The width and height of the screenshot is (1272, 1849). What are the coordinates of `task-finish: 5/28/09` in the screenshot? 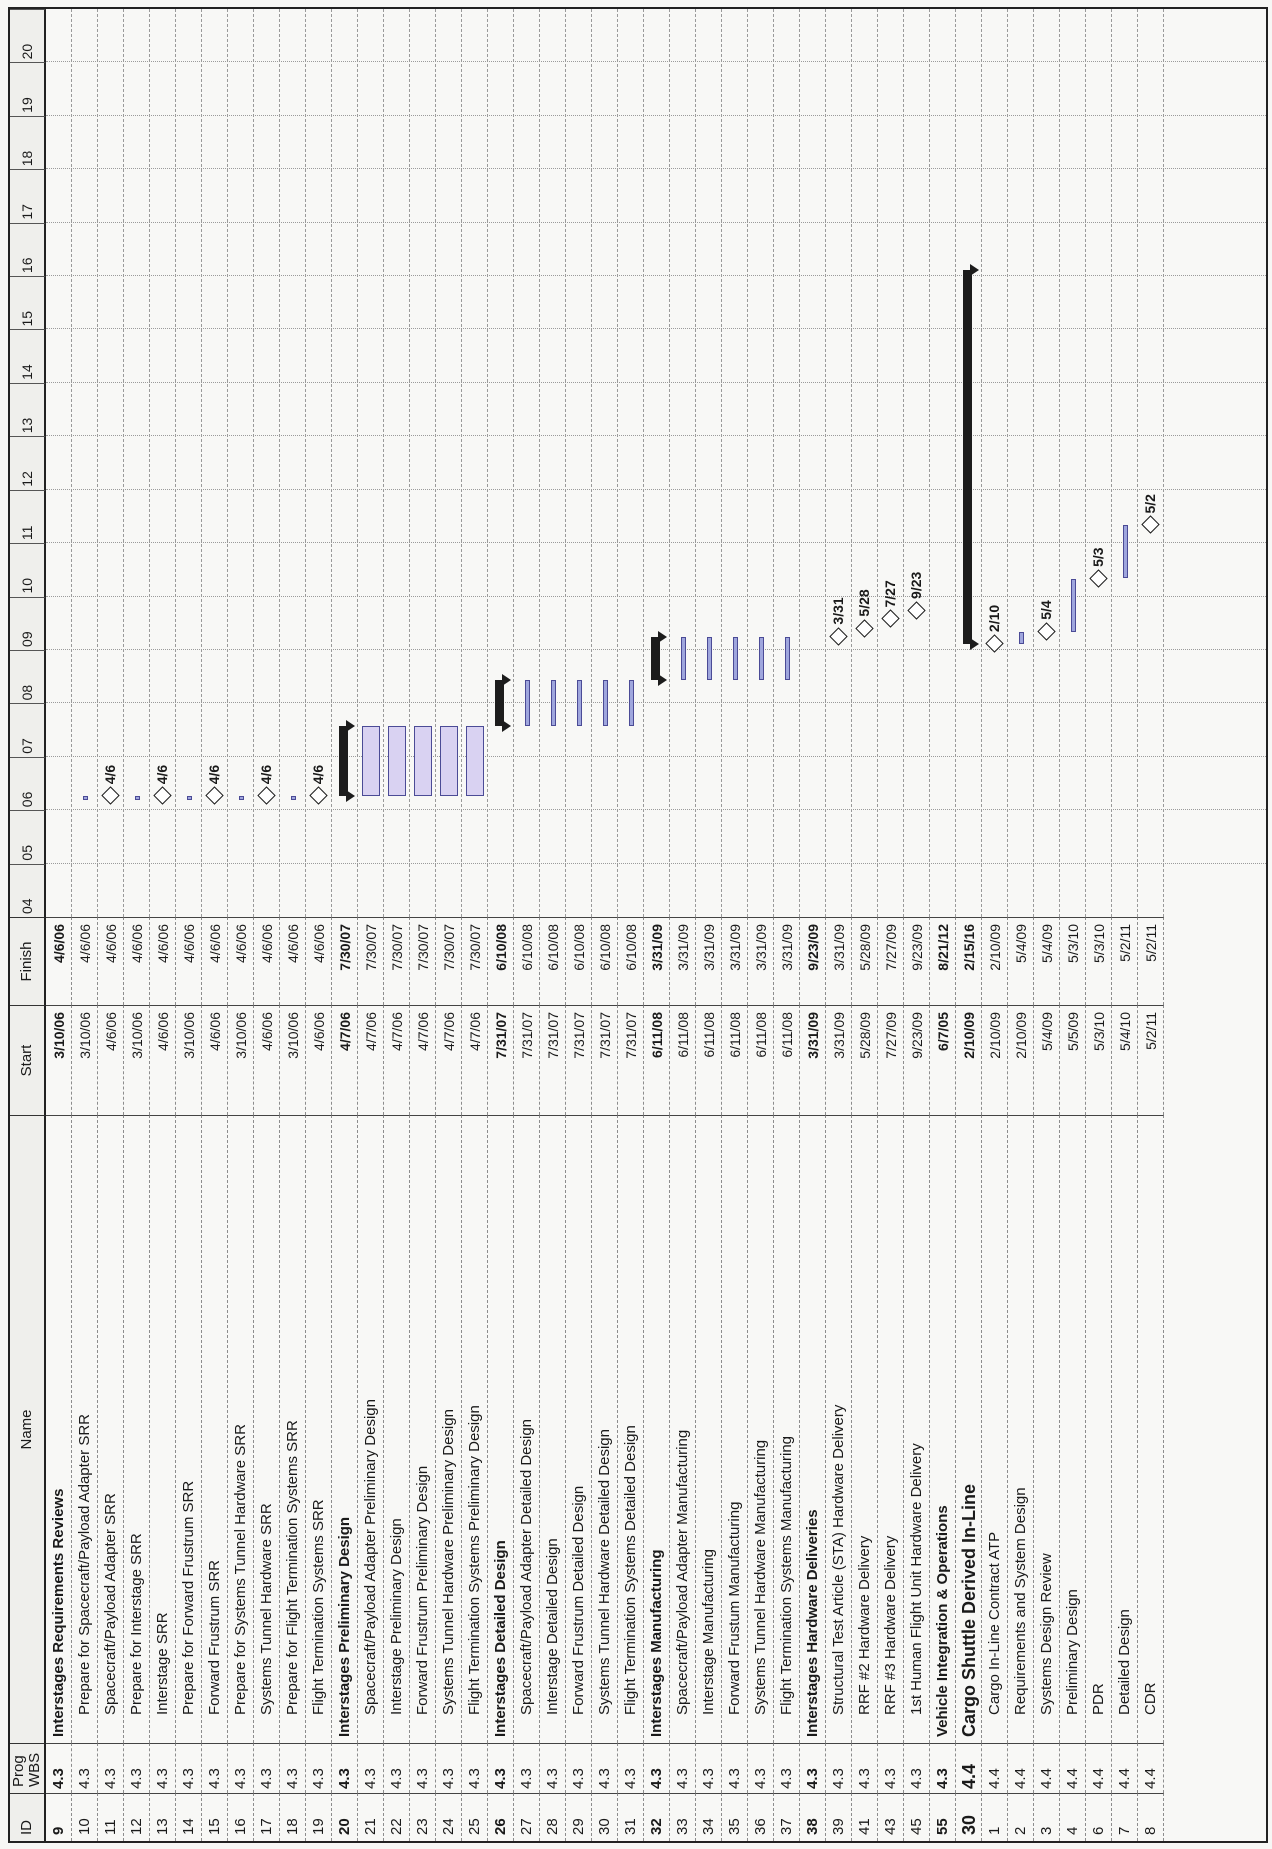 It's located at (865, 961).